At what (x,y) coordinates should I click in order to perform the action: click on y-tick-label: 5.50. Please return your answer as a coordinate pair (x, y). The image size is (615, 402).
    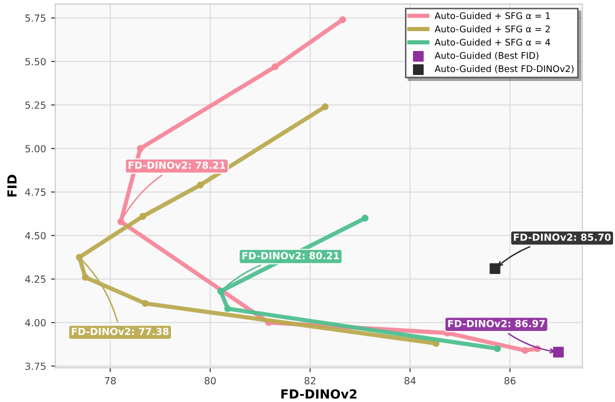
    Looking at the image, I should click on (35, 62).